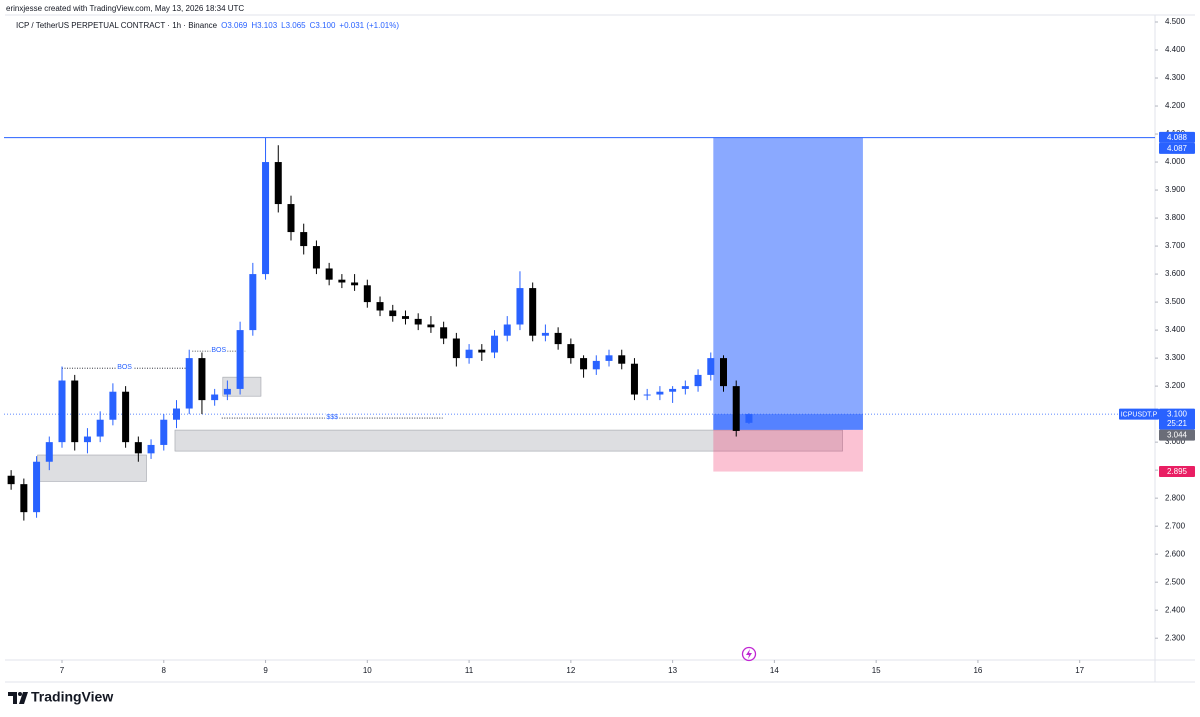  What do you see at coordinates (1175, 525) in the screenshot?
I see `y-tick-label: 2.700` at bounding box center [1175, 525].